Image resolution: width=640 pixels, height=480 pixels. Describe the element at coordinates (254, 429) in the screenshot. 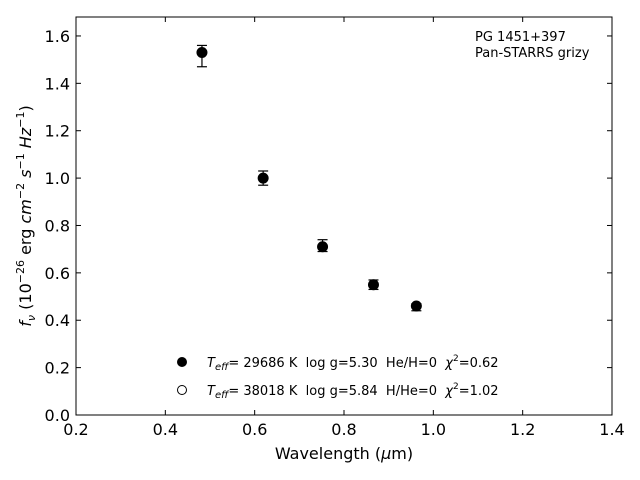

I see `x-tick-label: 0.6` at that location.